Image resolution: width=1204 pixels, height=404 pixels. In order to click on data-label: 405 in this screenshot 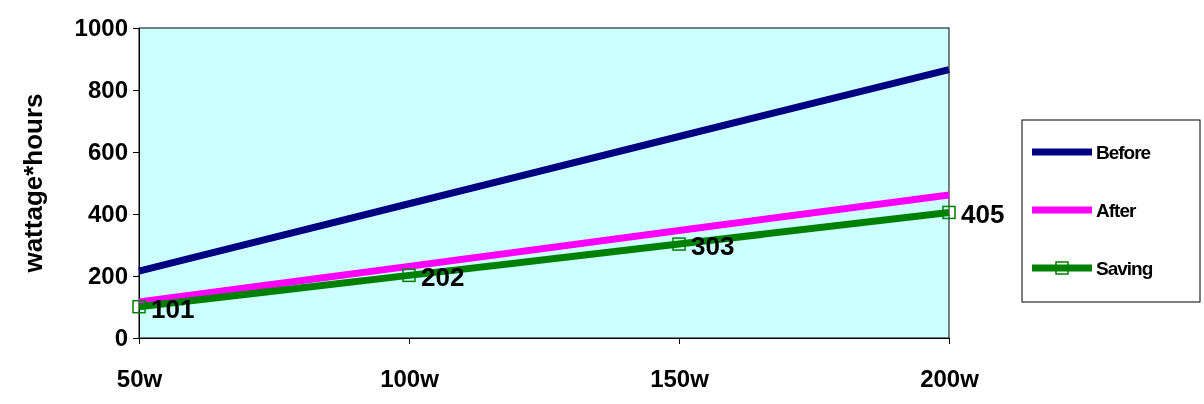, I will do `click(983, 214)`.